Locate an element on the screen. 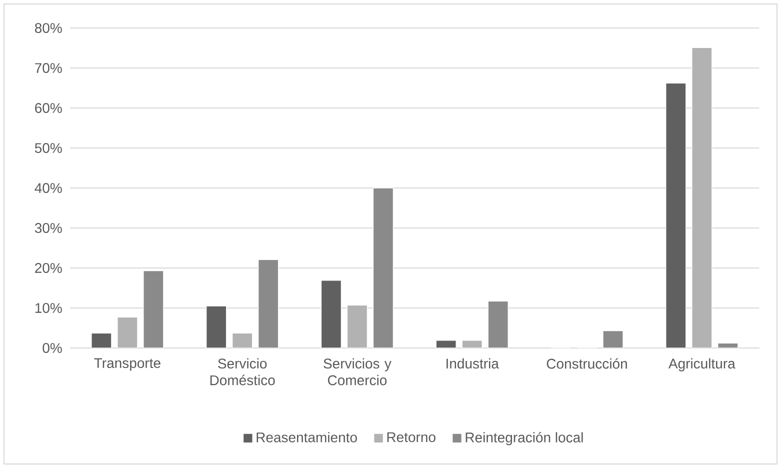  y-tick-label: 40% is located at coordinates (48, 188).